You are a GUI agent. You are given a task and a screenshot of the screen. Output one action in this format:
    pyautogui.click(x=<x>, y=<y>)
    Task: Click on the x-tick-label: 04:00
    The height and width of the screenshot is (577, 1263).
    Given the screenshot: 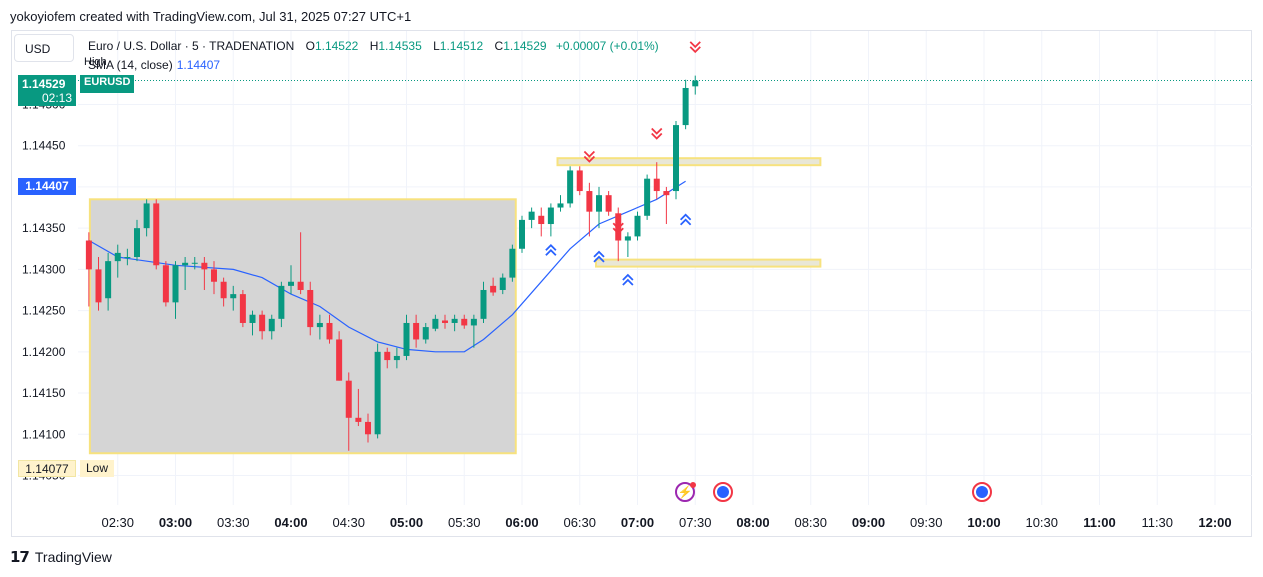 What is the action you would take?
    pyautogui.click(x=290, y=522)
    